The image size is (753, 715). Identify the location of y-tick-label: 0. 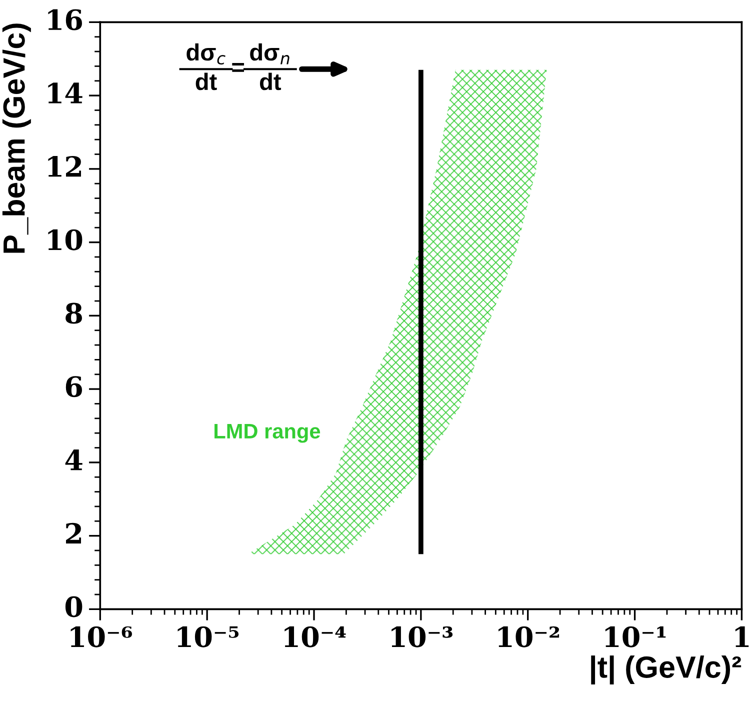
(73, 607).